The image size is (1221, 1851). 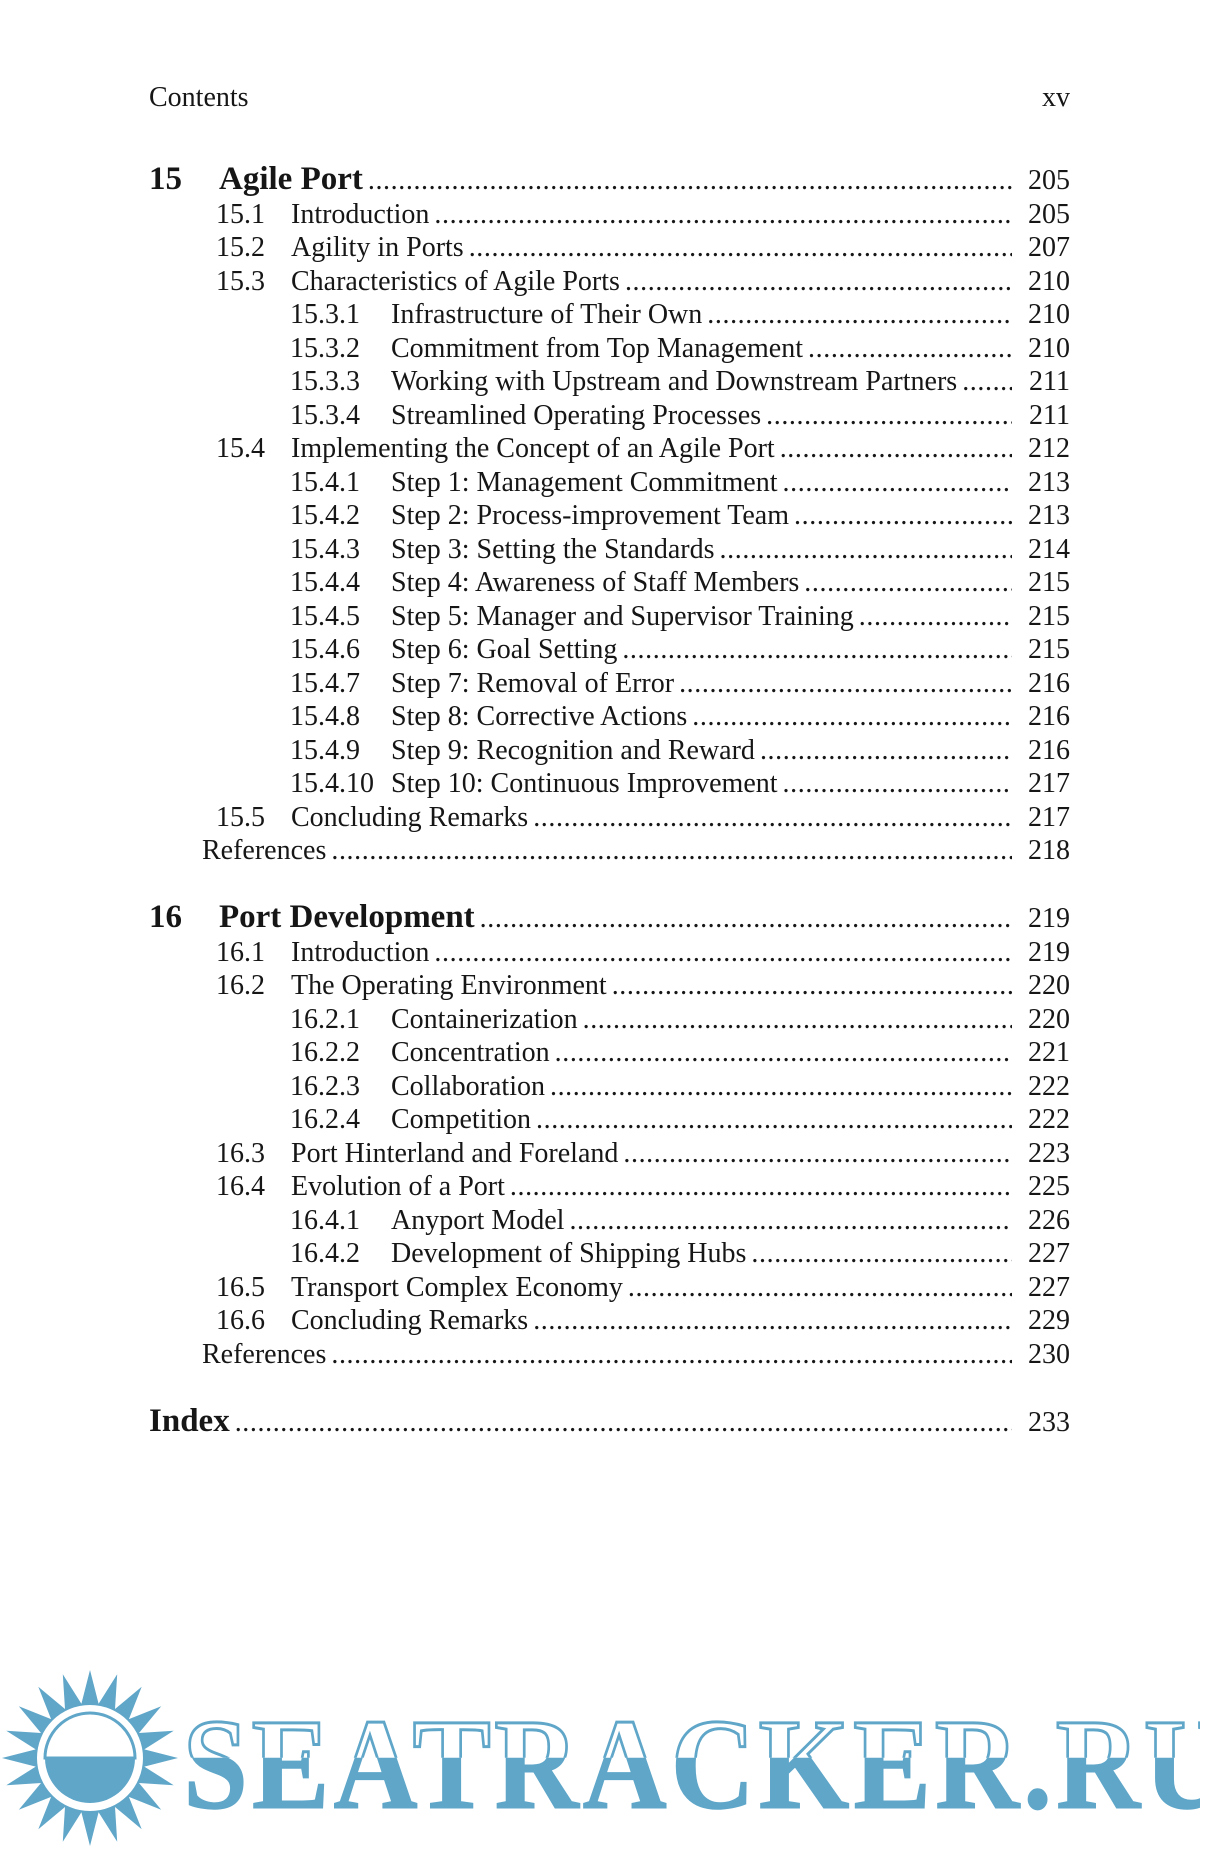 What do you see at coordinates (325, 415) in the screenshot?
I see `entry-number: 15.3.4` at bounding box center [325, 415].